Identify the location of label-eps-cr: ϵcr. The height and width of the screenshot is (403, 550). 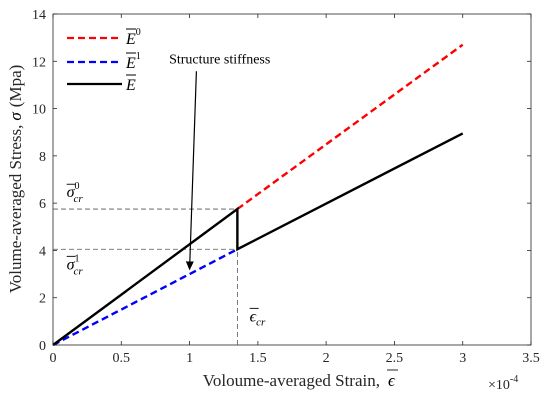
(257, 317).